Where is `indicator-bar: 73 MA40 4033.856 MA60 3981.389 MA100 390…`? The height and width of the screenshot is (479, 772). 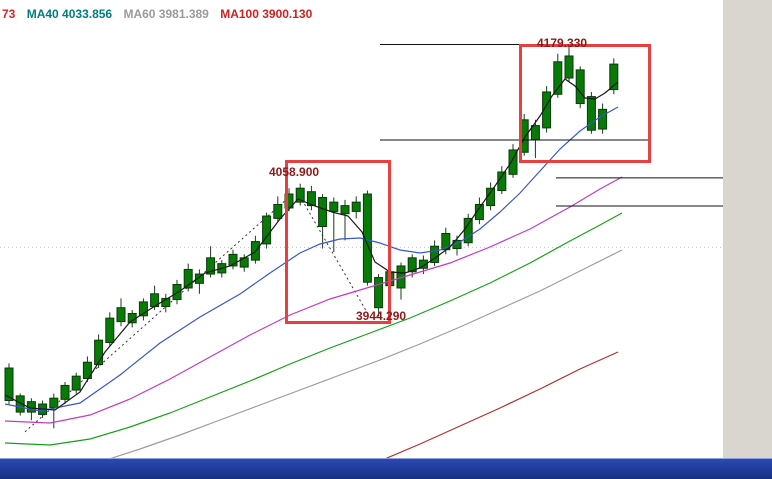 indicator-bar: 73 MA40 4033.856 MA60 3981.389 MA100 390… is located at coordinates (161, 14).